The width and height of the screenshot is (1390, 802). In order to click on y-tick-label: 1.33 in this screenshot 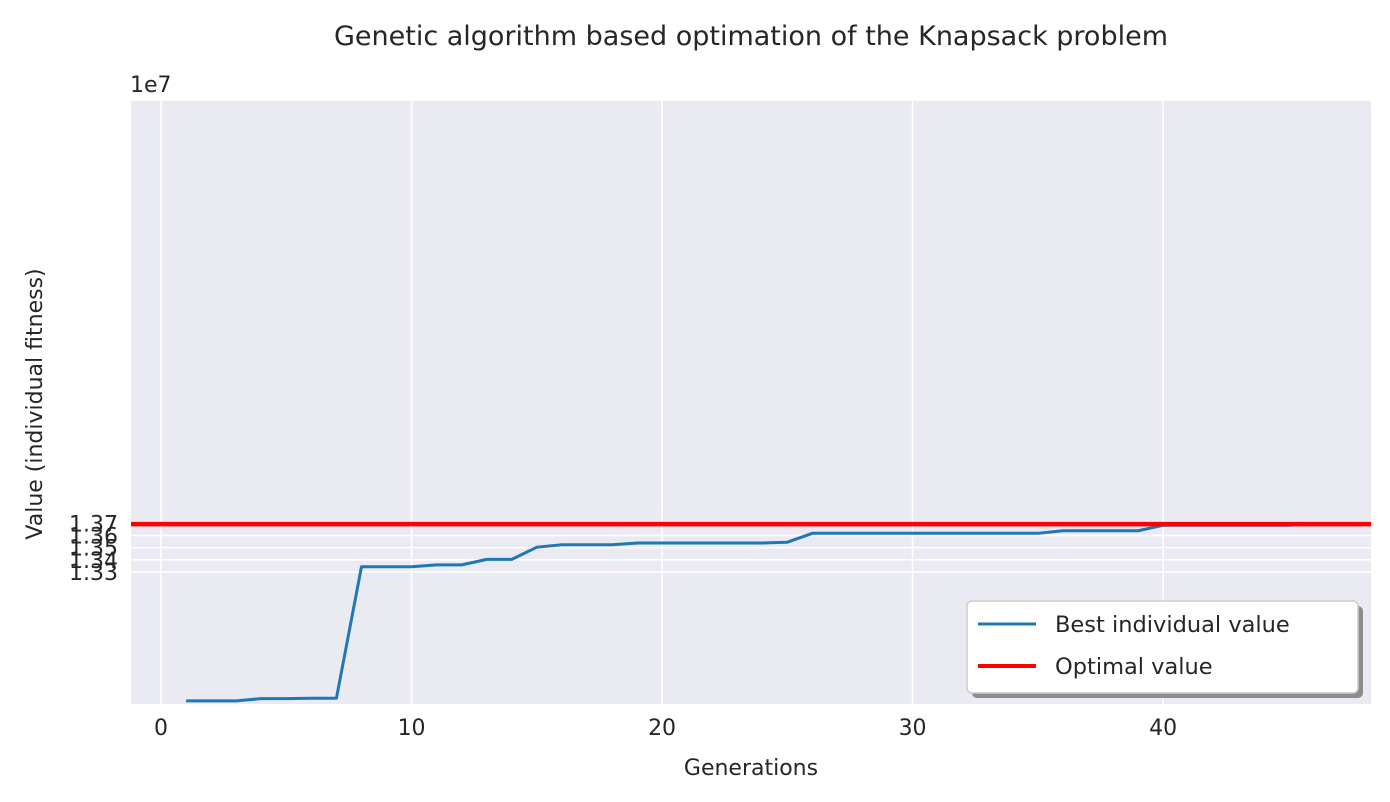, I will do `click(93, 573)`.